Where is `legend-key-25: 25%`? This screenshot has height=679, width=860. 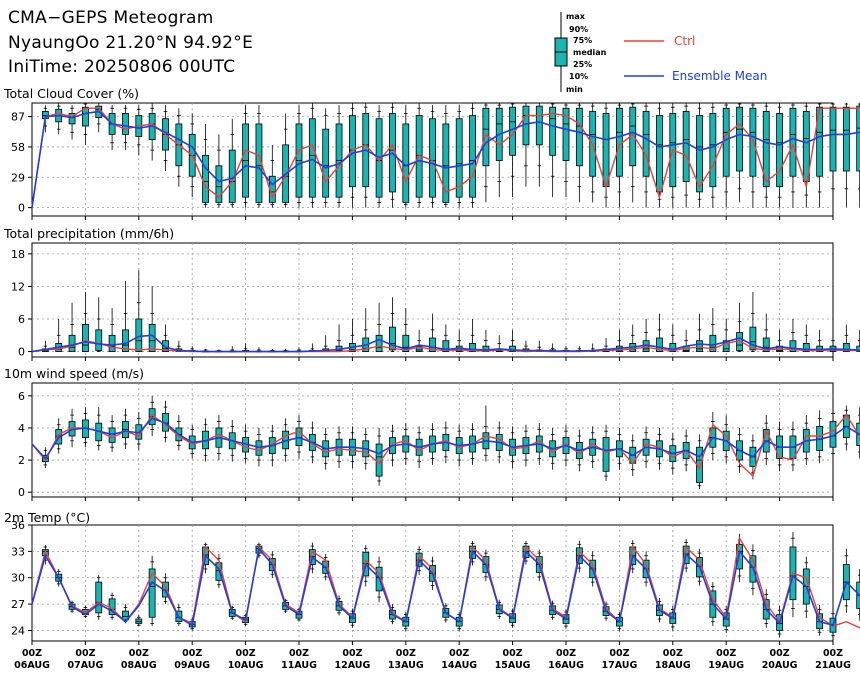
legend-key-25: 25% is located at coordinates (582, 64).